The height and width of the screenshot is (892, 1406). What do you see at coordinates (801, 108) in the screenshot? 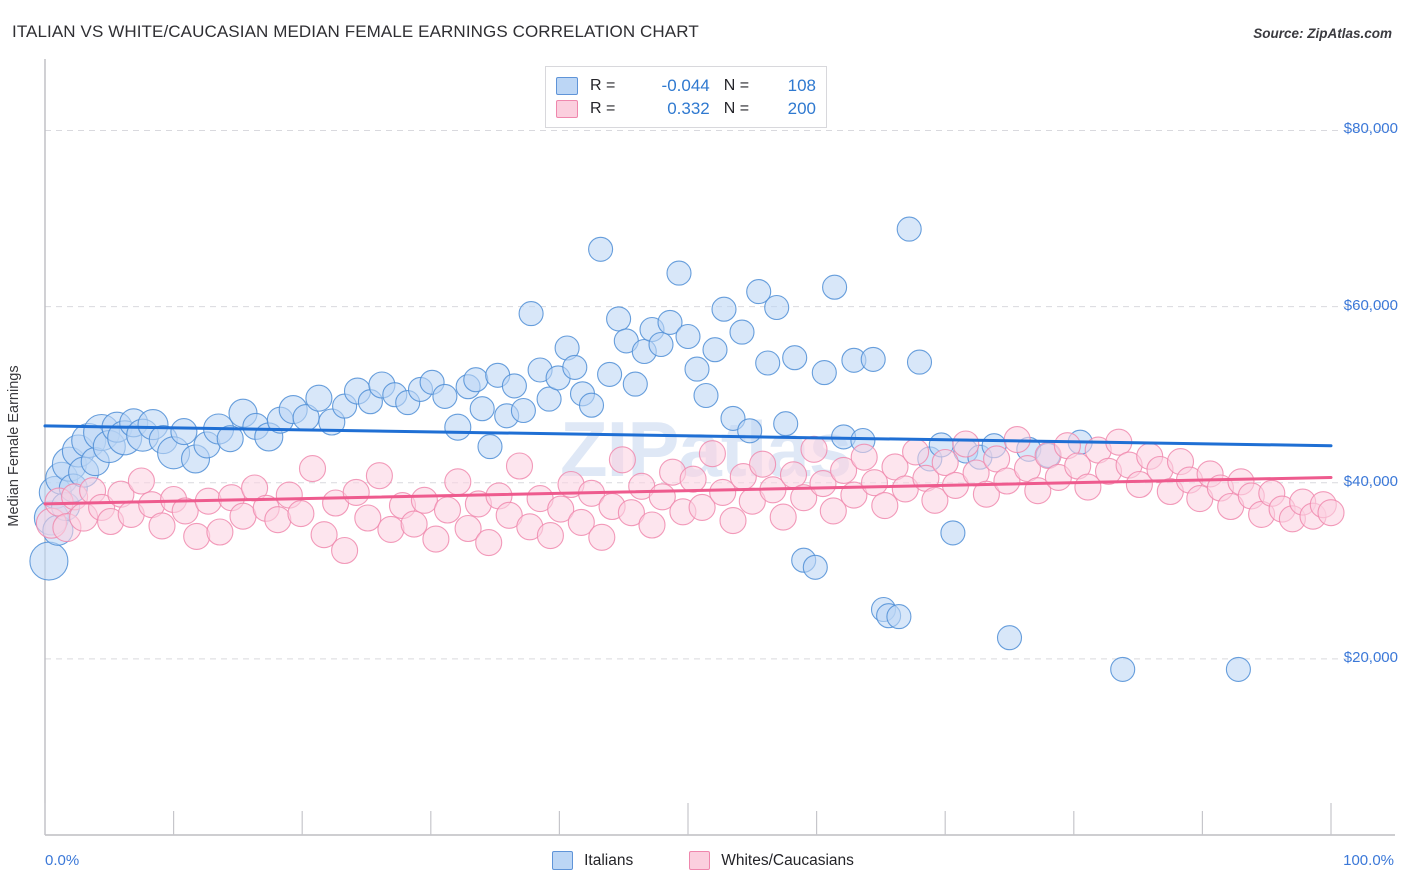
I see `n-value: 200` at bounding box center [801, 108].